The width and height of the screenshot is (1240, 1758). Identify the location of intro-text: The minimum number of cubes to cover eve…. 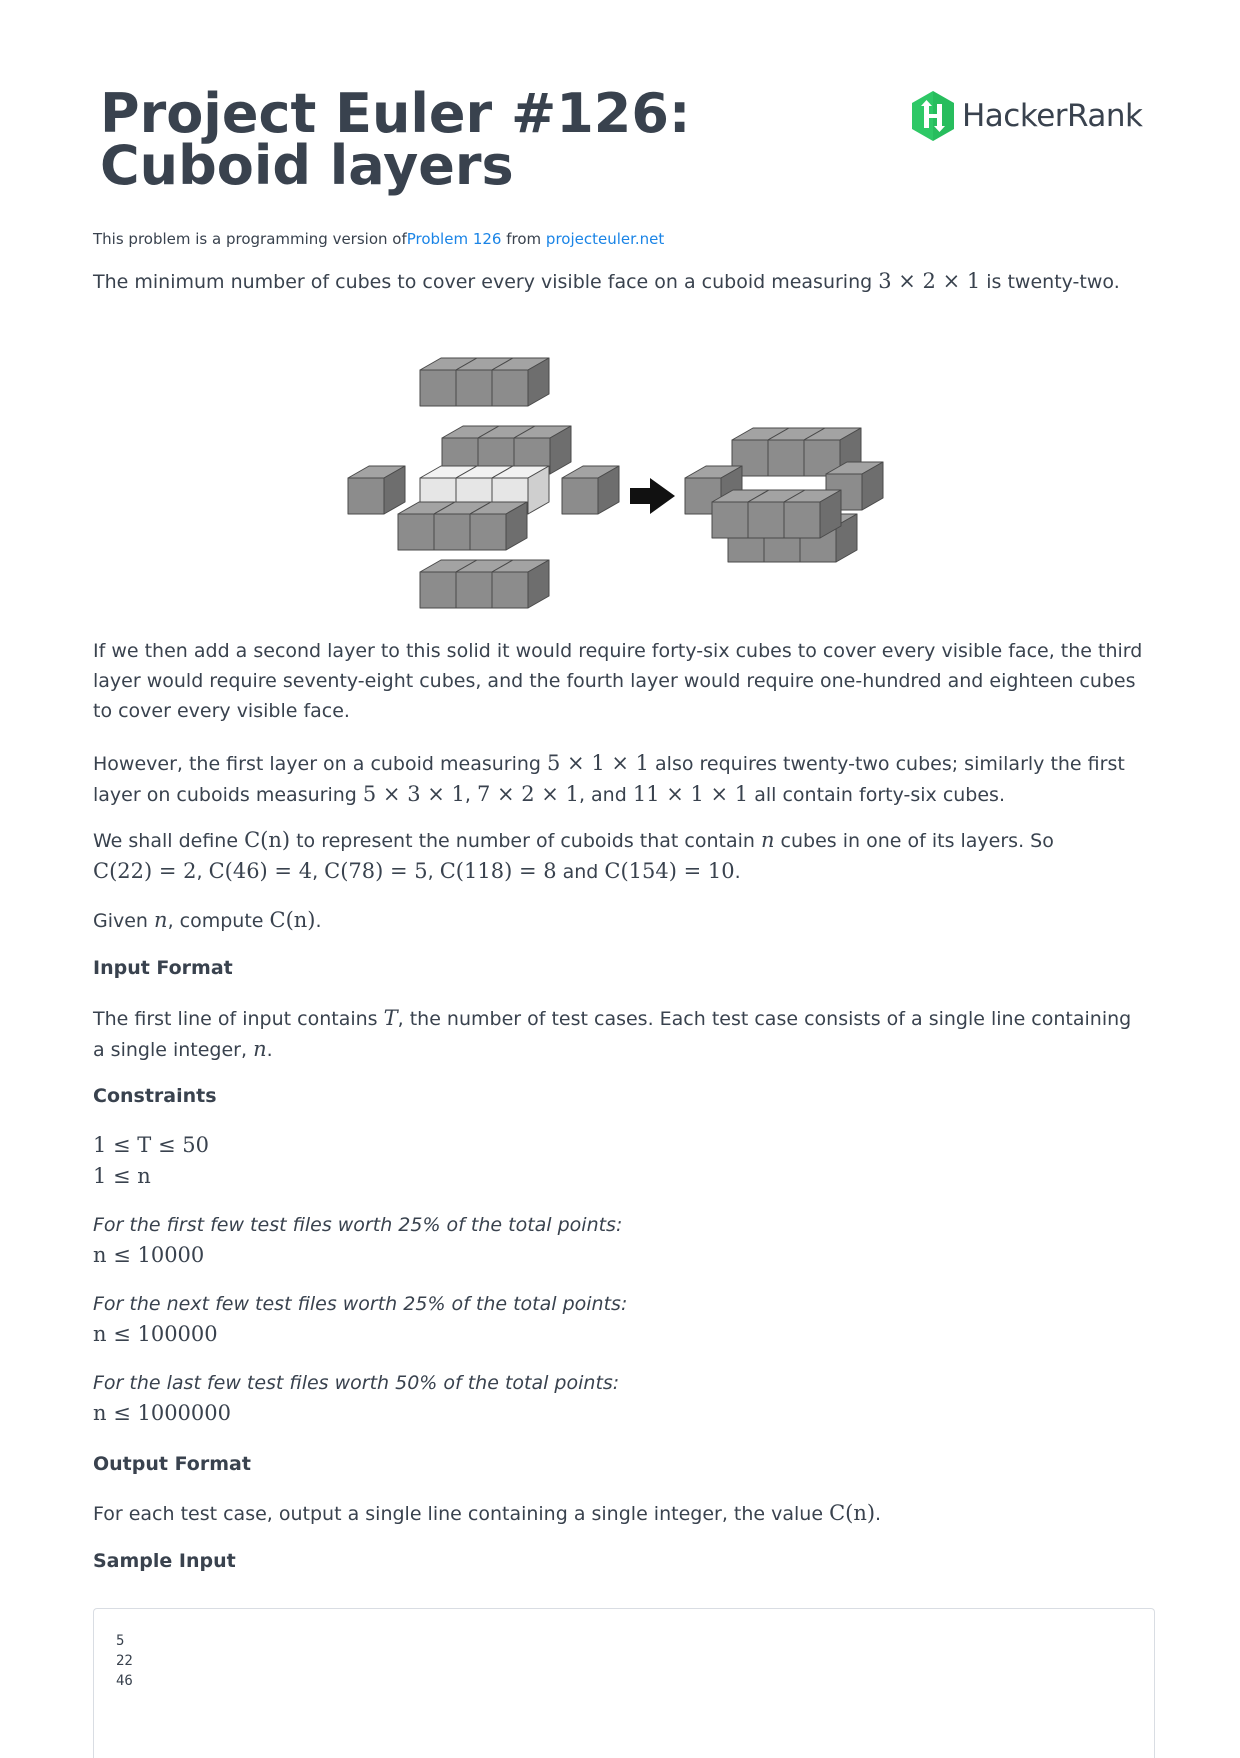
(486, 282).